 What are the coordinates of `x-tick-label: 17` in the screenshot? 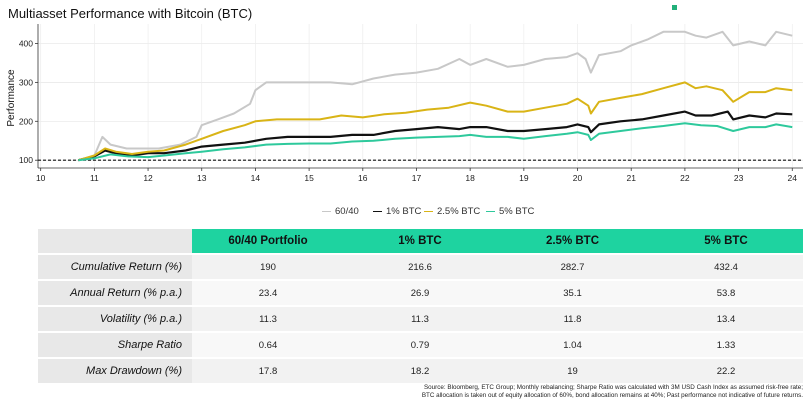 It's located at (417, 178).